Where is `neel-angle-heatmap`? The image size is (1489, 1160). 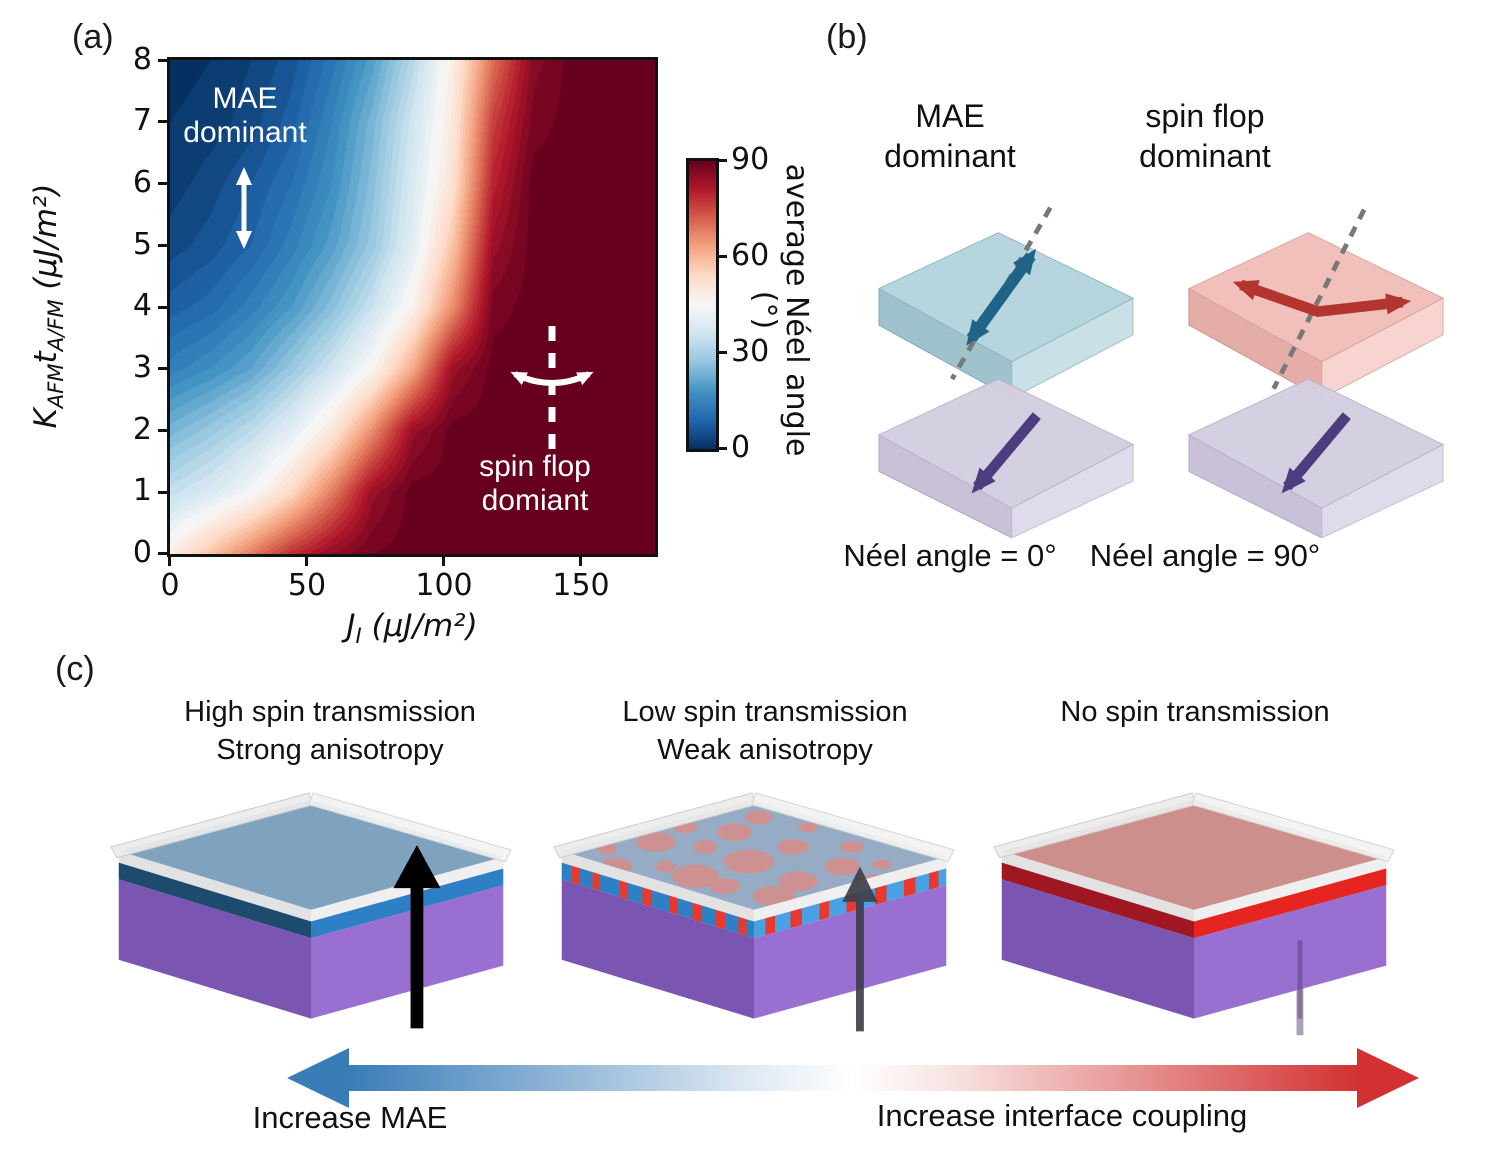
neel-angle-heatmap is located at coordinates (412, 307).